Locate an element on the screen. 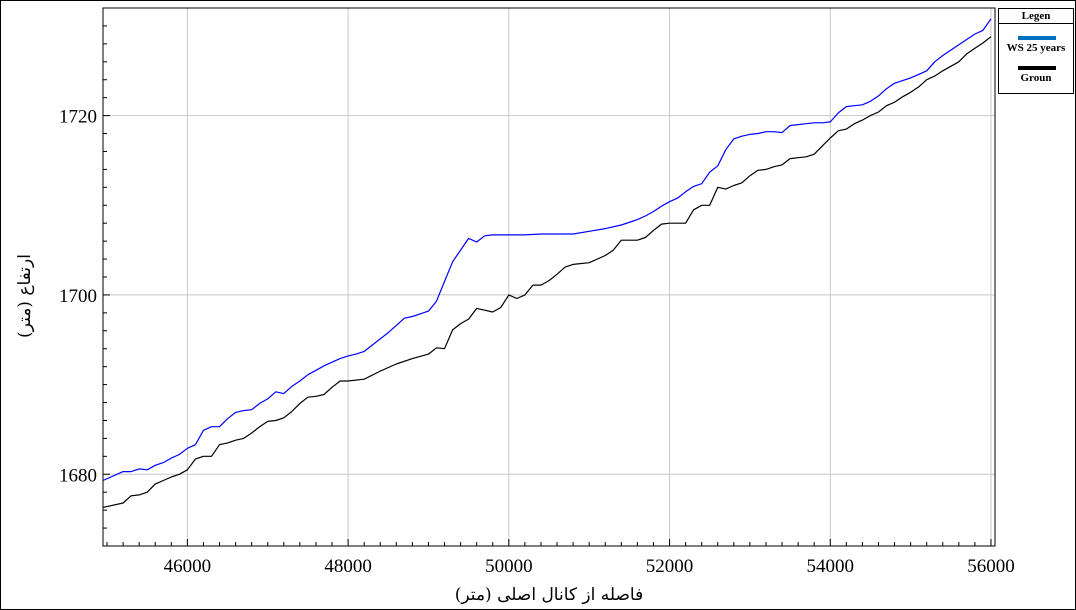 The width and height of the screenshot is (1076, 610). y-tick-label: 1720 is located at coordinates (78, 117).